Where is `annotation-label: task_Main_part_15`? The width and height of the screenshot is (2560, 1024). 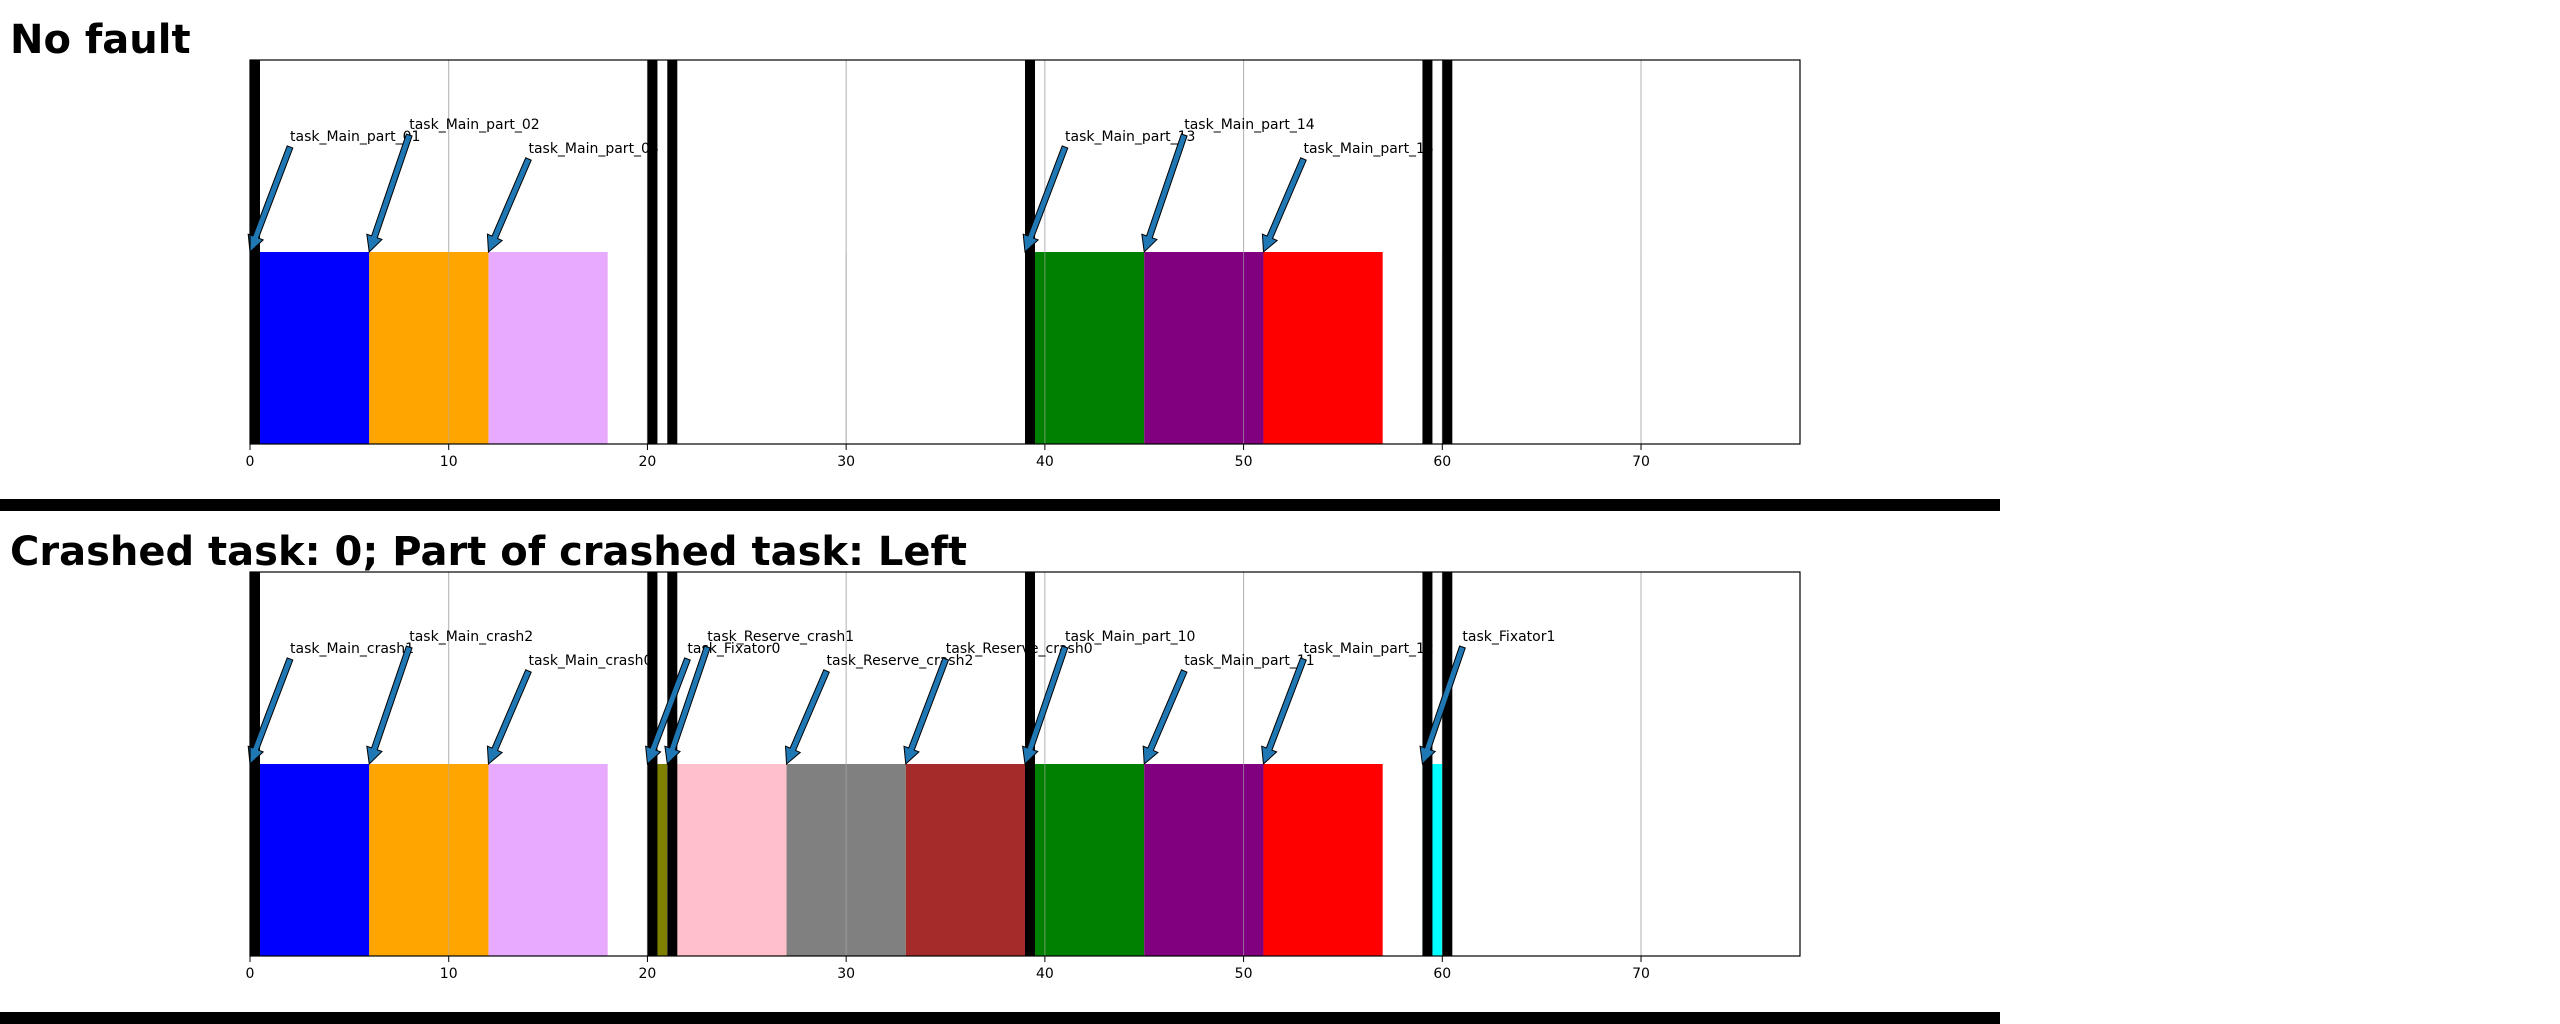 annotation-label: task_Main_part_15 is located at coordinates (1368, 149).